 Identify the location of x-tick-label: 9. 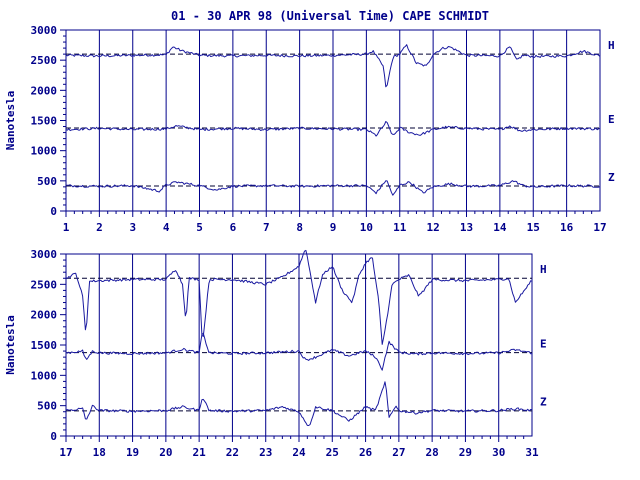
(333, 227).